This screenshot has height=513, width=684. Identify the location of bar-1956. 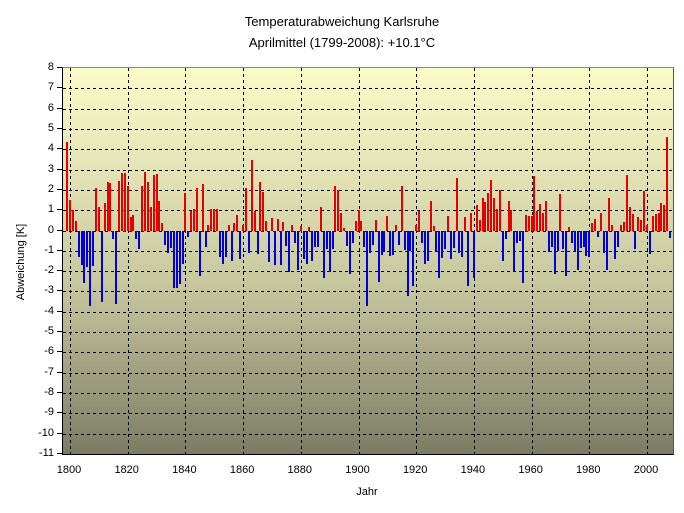
(520, 236).